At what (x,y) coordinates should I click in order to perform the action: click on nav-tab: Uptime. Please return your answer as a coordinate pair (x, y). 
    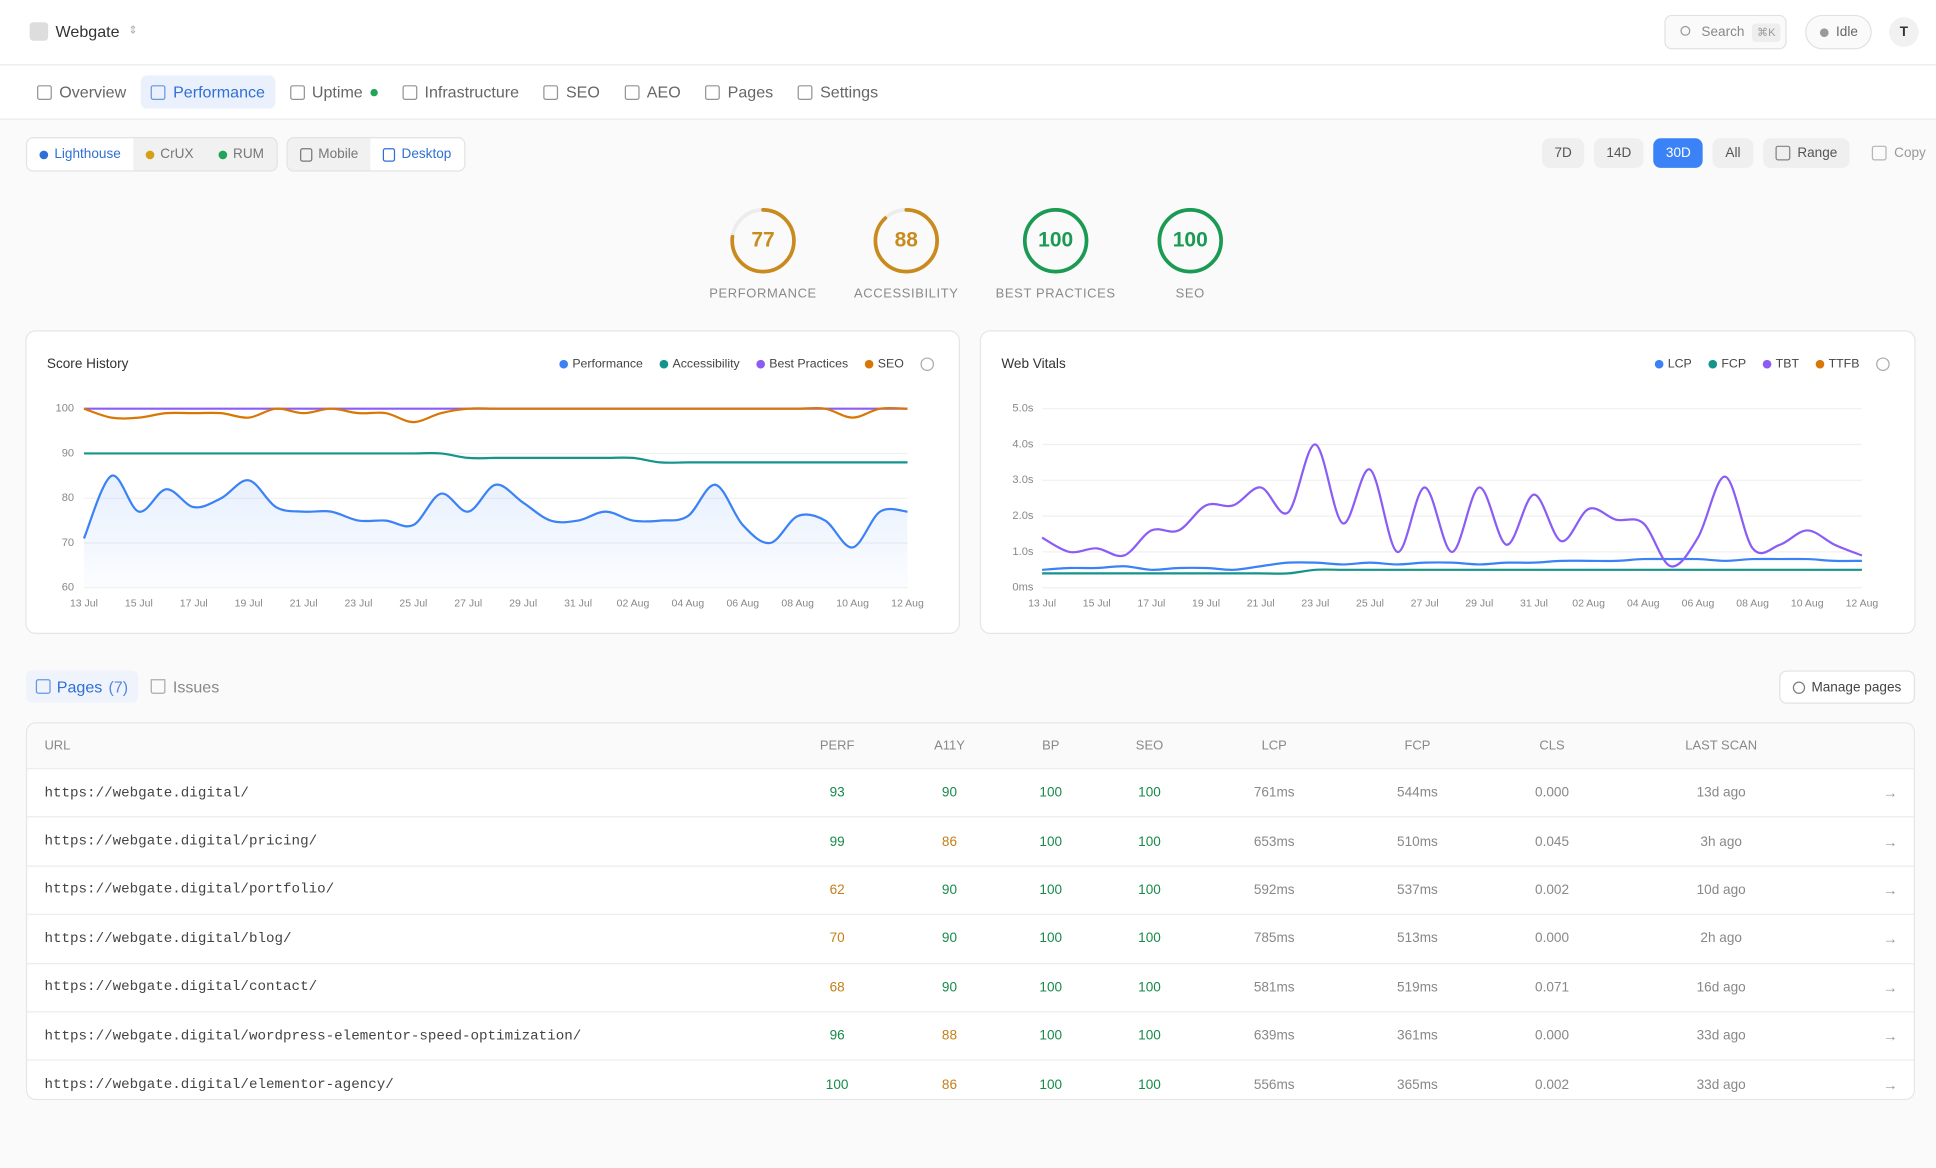
    Looking at the image, I should click on (334, 91).